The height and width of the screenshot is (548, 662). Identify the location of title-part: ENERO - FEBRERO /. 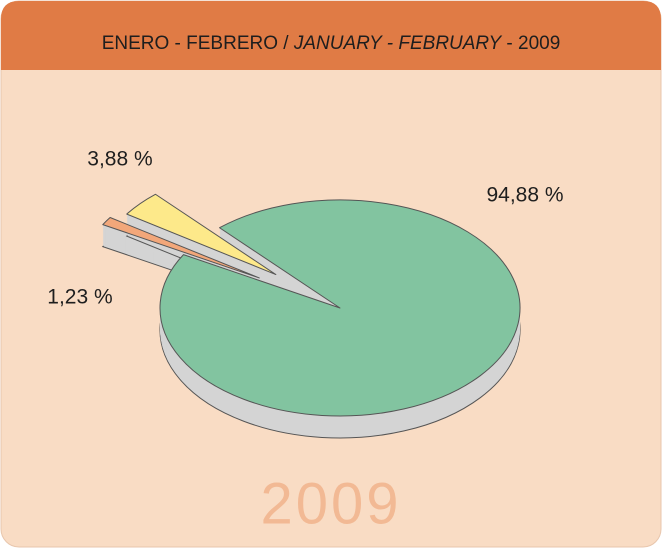
(198, 43).